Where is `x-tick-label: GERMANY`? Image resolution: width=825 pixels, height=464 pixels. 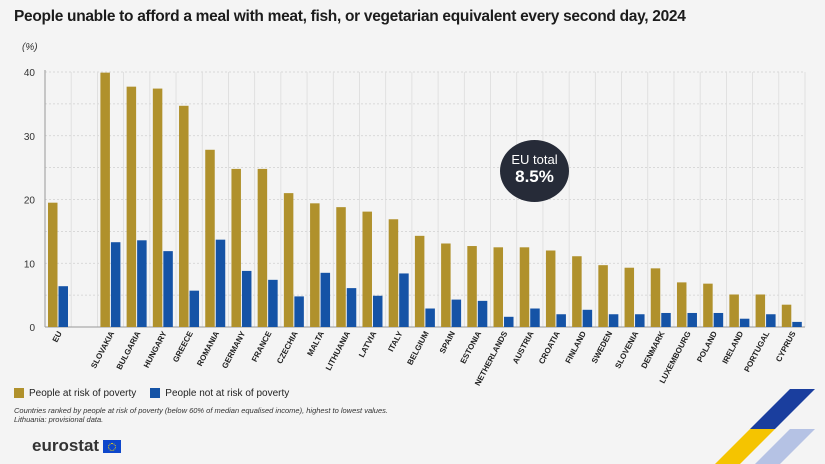
x-tick-label: GERMANY is located at coordinates (233, 349).